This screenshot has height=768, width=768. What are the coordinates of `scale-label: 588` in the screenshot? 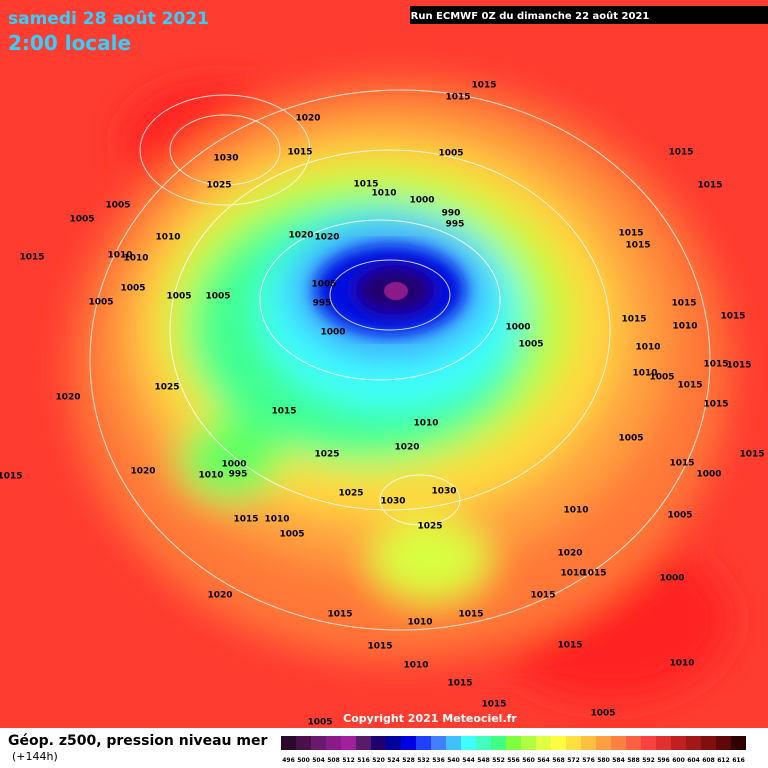 It's located at (633, 760).